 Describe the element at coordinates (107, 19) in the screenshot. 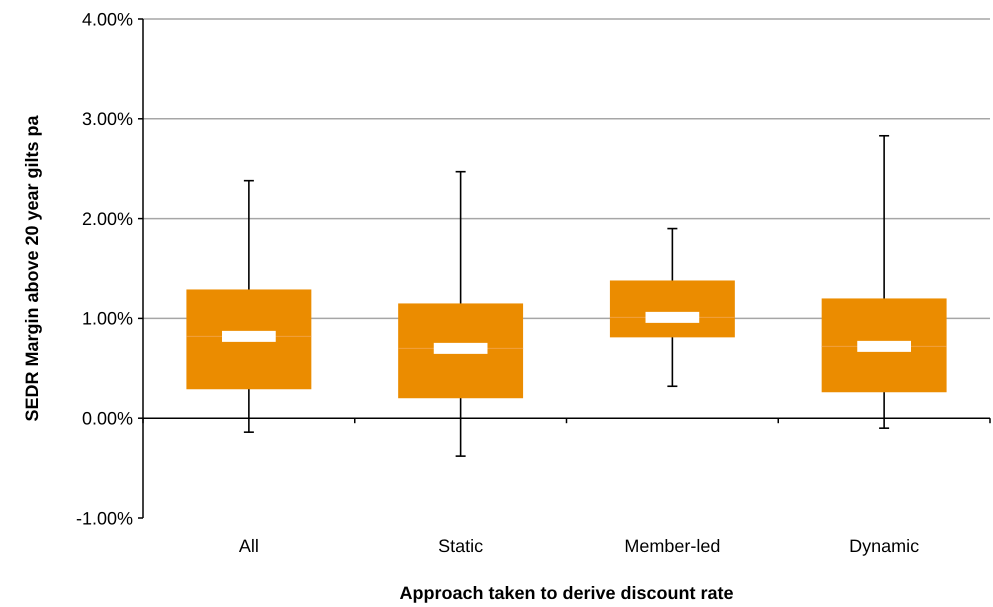

I see `y-tick-label: 4.00%` at that location.